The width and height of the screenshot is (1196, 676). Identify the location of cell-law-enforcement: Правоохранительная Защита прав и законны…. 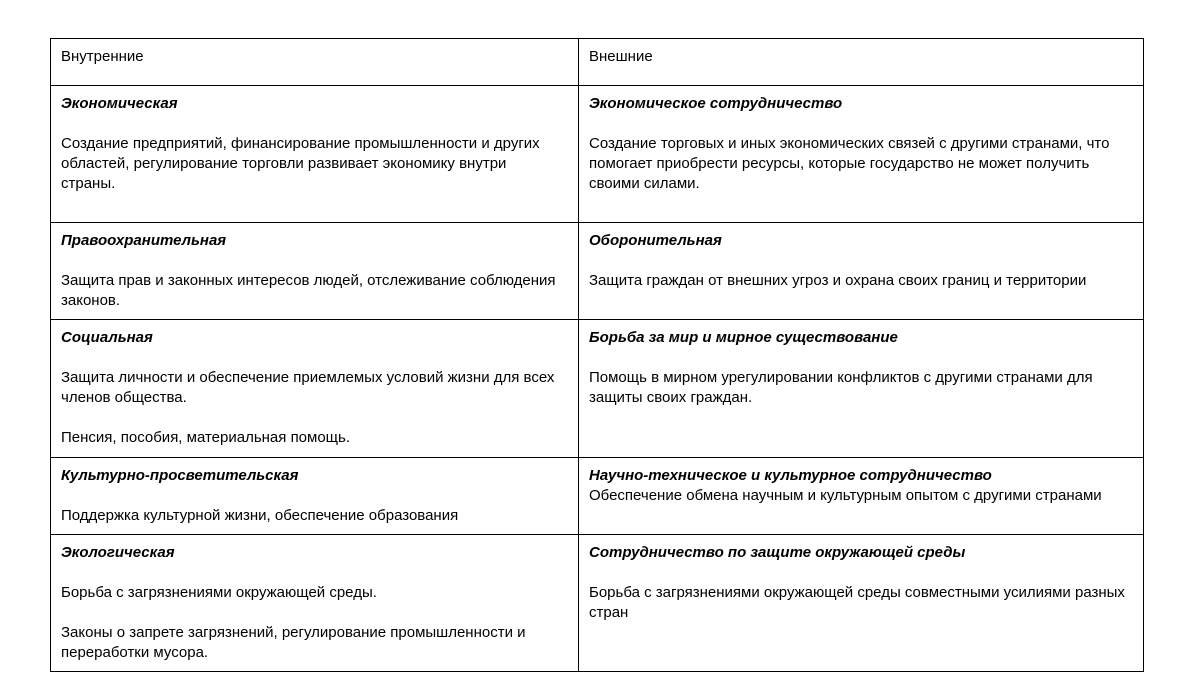
(314, 271).